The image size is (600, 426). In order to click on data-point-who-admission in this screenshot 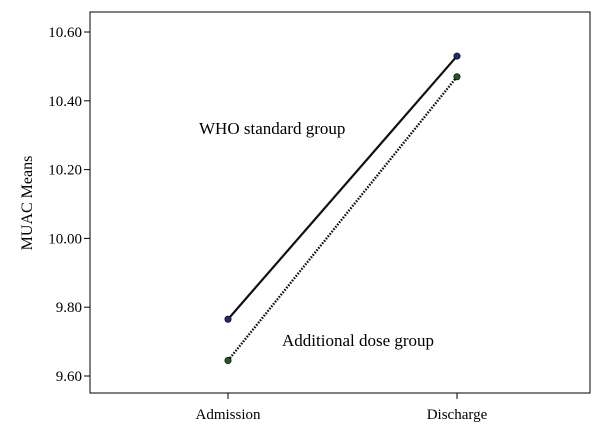, I will do `click(228, 319)`.